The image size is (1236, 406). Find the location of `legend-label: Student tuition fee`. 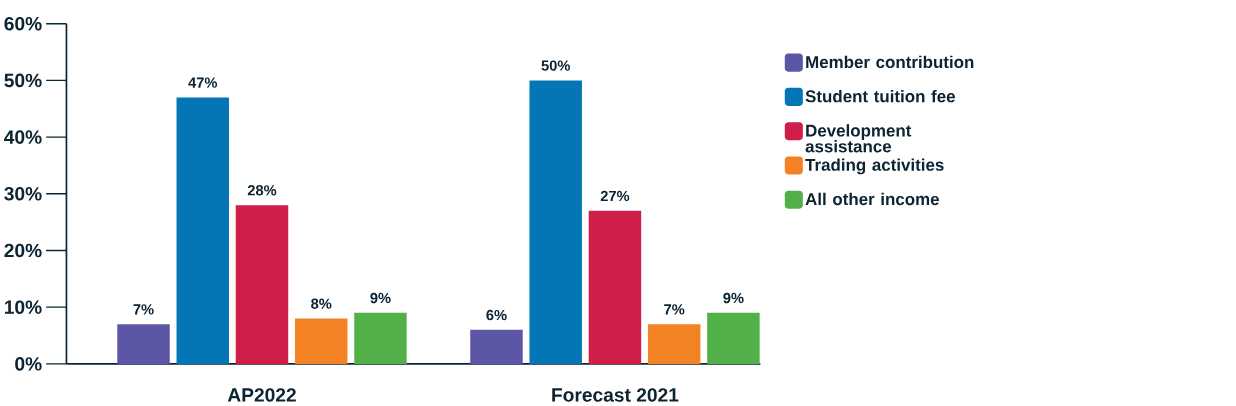

legend-label: Student tuition fee is located at coordinates (880, 96).